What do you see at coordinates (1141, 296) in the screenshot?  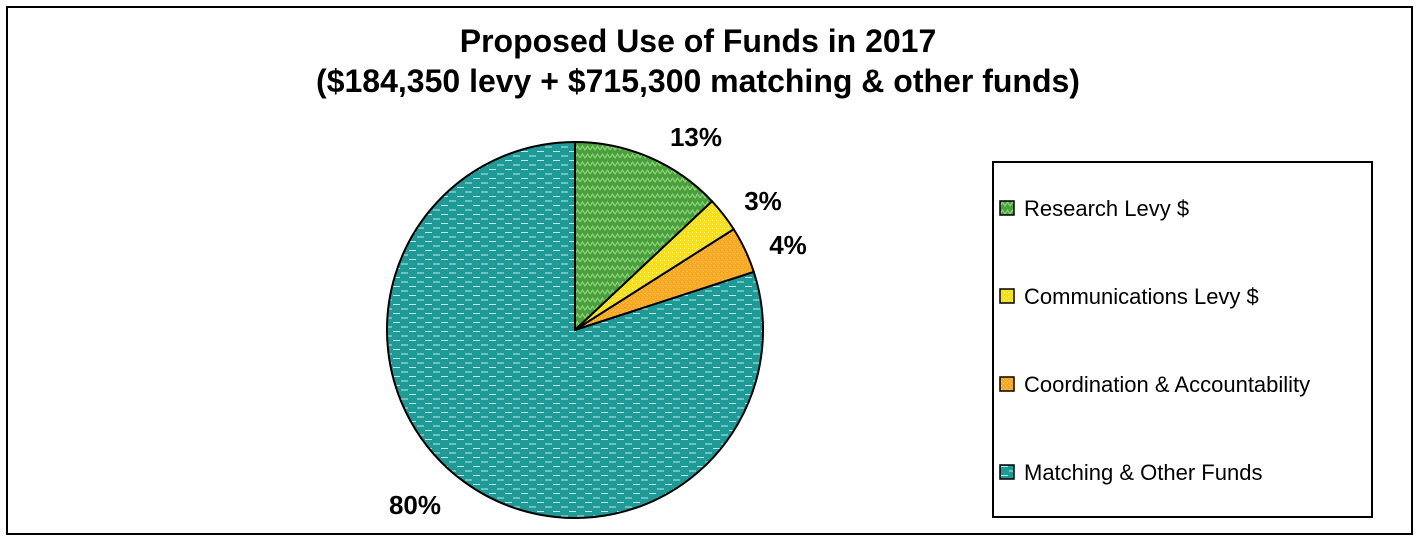 I see `legend-label-2: Communications Levy $` at bounding box center [1141, 296].